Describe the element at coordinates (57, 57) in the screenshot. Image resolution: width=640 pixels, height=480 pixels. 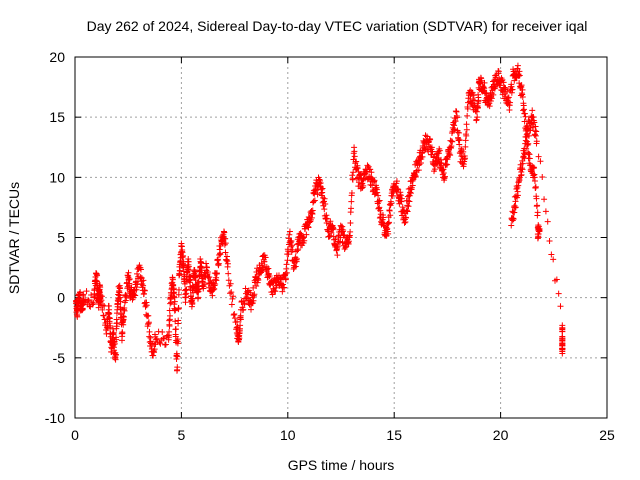
I see `y-tick-label: 20` at that location.